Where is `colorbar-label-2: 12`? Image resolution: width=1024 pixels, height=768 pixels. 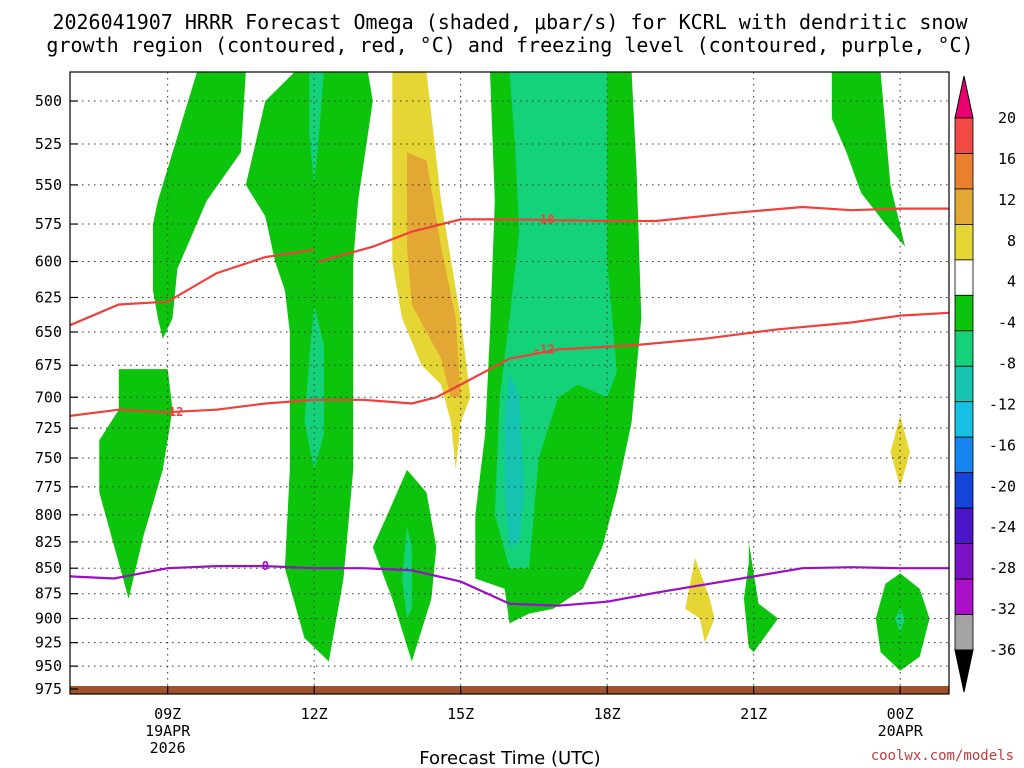 colorbar-label-2: 12 is located at coordinates (1007, 200).